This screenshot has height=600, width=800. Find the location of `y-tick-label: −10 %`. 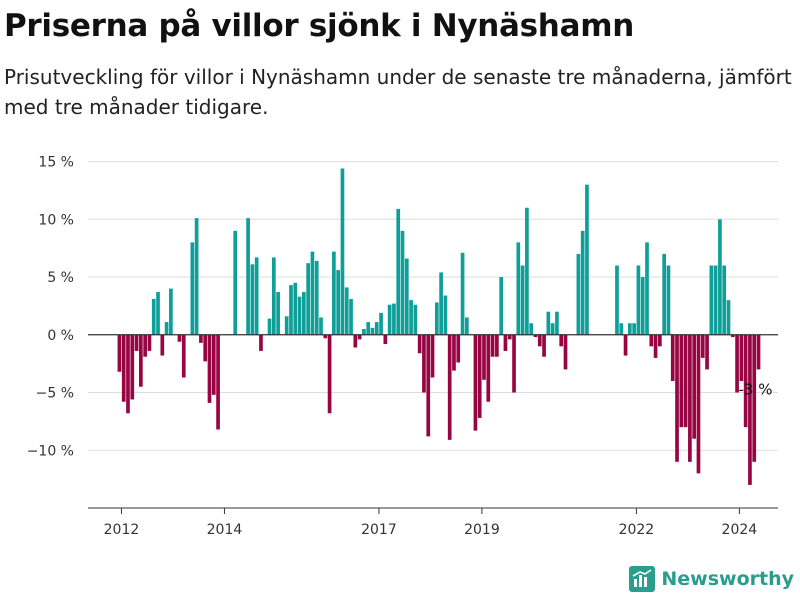

y-tick-label: −10 % is located at coordinates (50, 451).